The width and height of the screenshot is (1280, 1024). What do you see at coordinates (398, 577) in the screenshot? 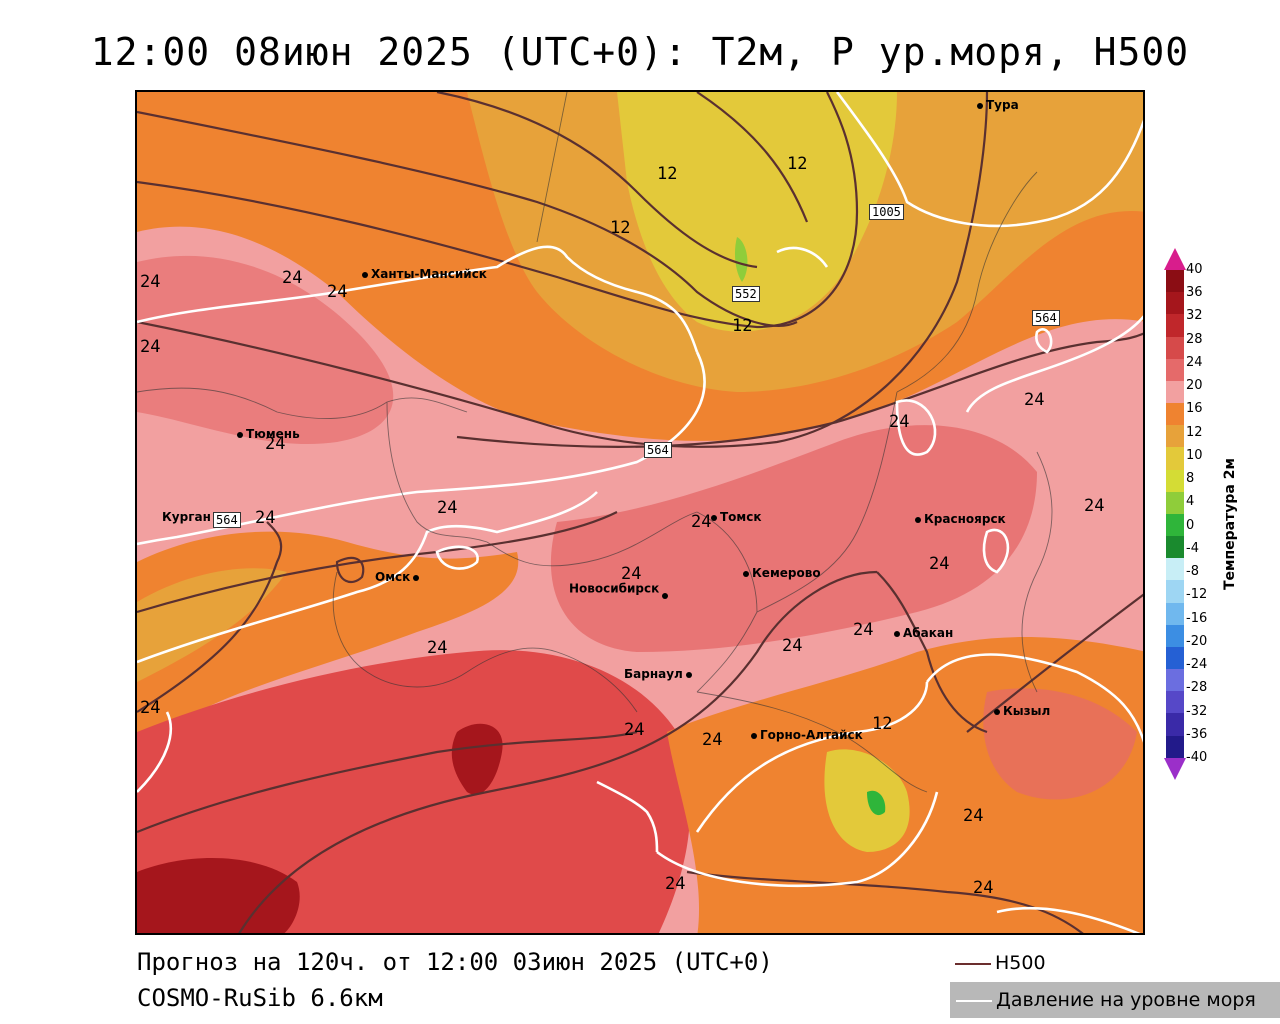
I see `city-omsk: Омск` at bounding box center [398, 577].